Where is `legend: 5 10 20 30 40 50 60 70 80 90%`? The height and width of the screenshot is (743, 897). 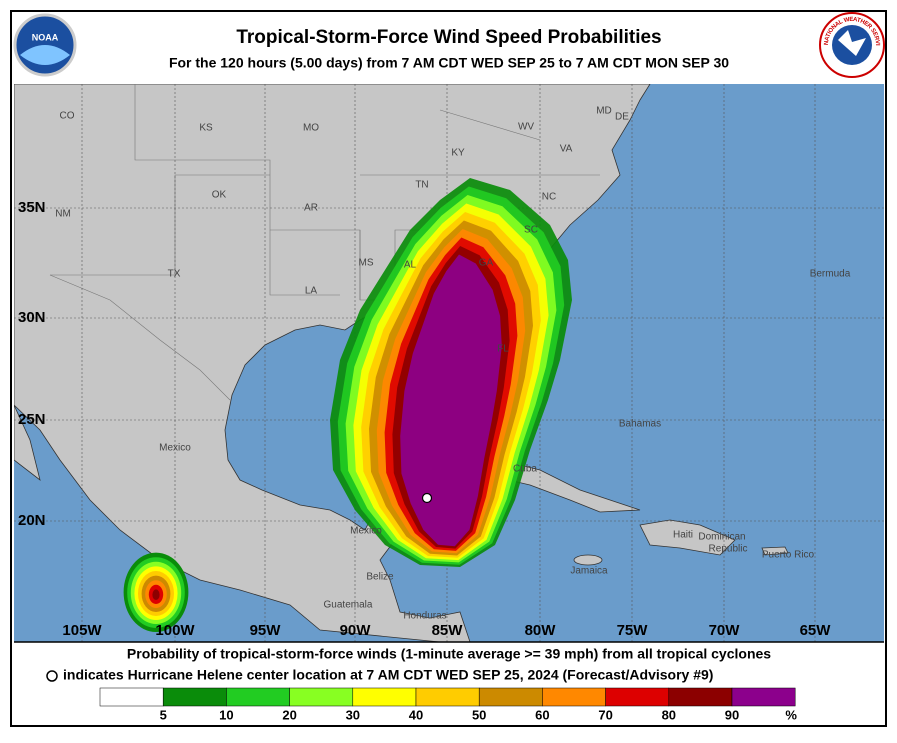 legend: 5 10 20 30 40 50 60 70 80 90% is located at coordinates (448, 704).